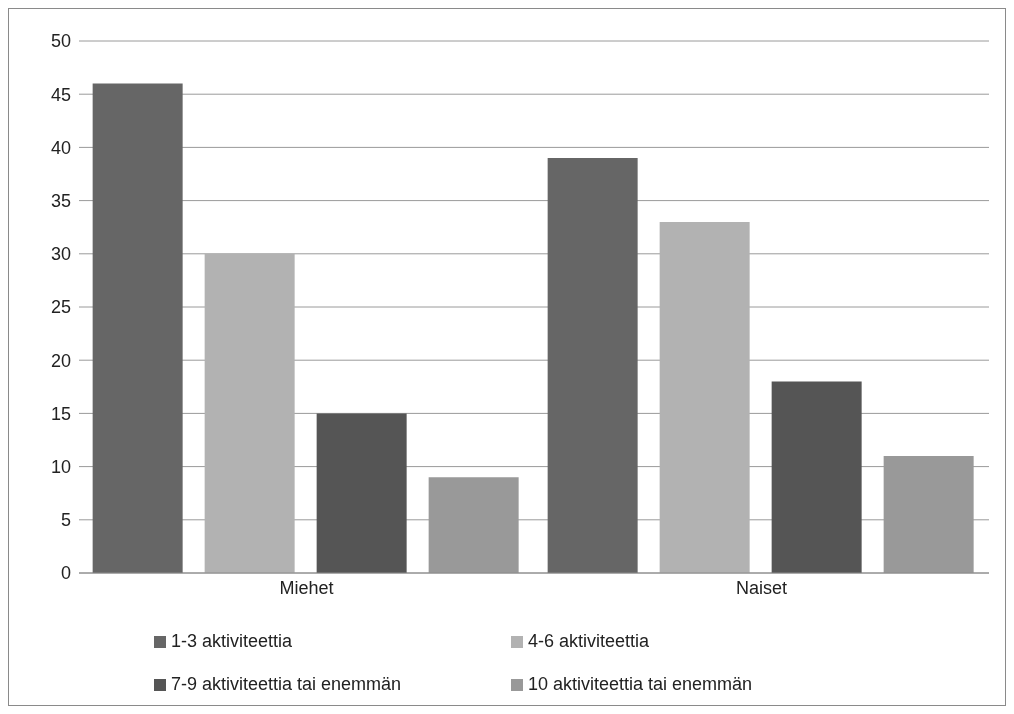  What do you see at coordinates (60, 360) in the screenshot?
I see `y-tick-label: 20` at bounding box center [60, 360].